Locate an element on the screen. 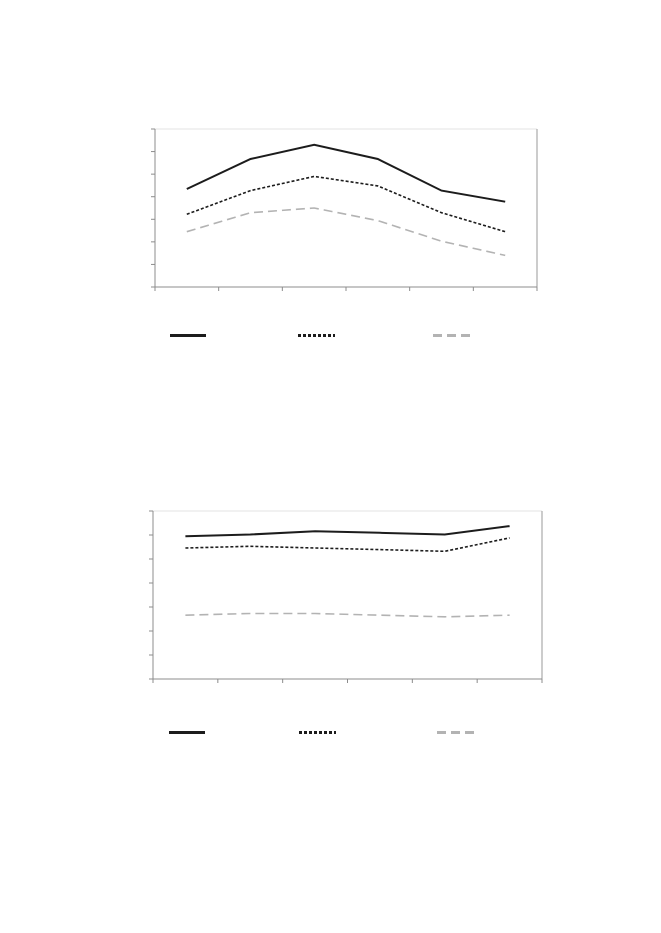 This screenshot has width=661, height=933. top-line-chart is located at coordinates (346, 228).